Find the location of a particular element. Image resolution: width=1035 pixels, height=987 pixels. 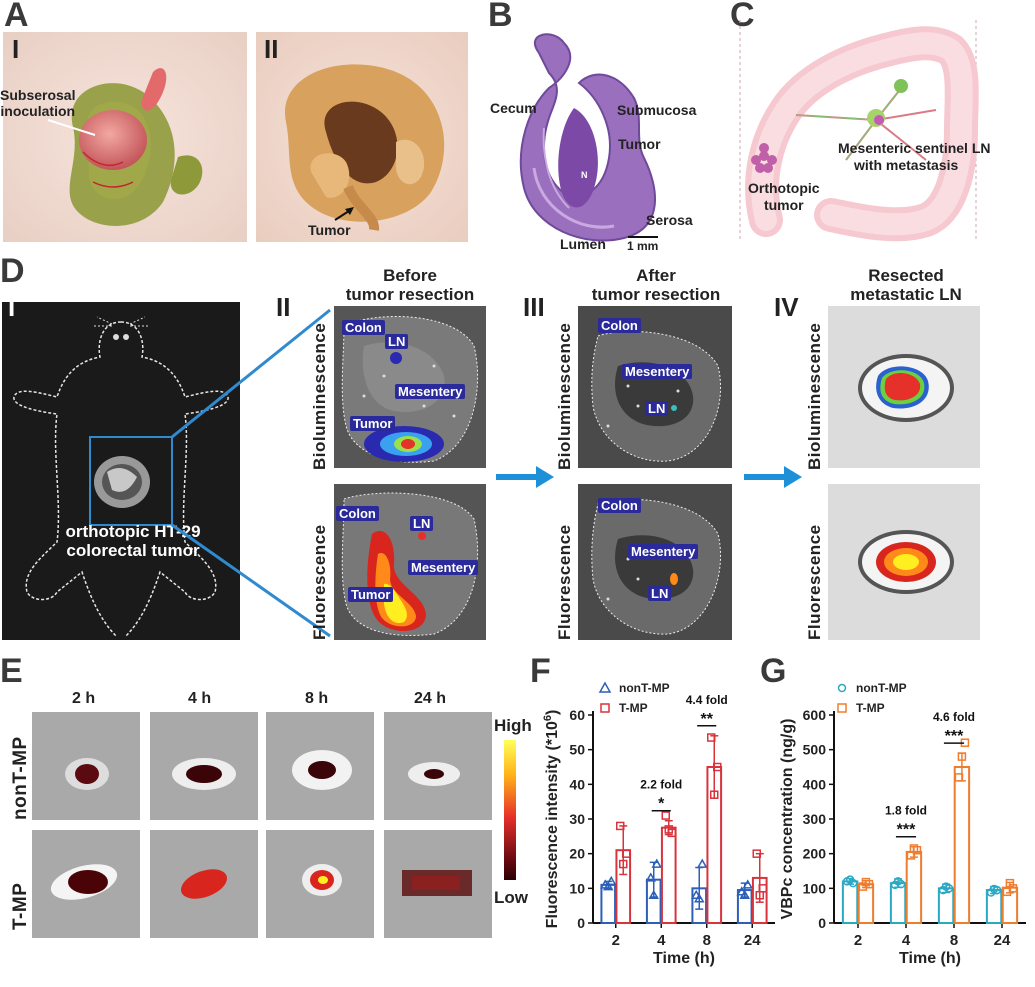

label-tumor-a: Tumor is located at coordinates (329, 230).